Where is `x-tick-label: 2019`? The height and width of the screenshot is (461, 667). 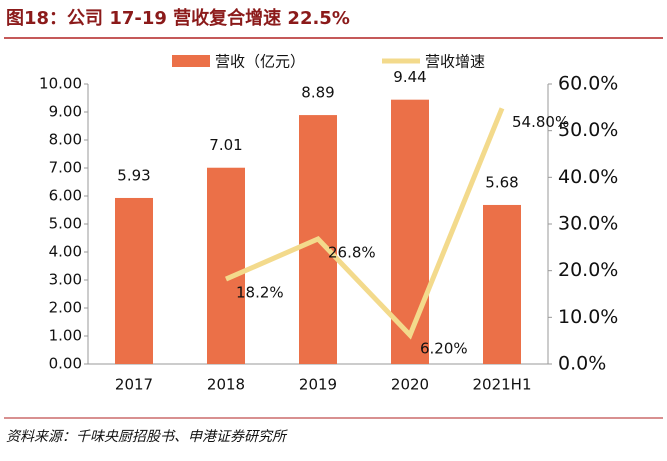 x-tick-label: 2019 is located at coordinates (318, 385).